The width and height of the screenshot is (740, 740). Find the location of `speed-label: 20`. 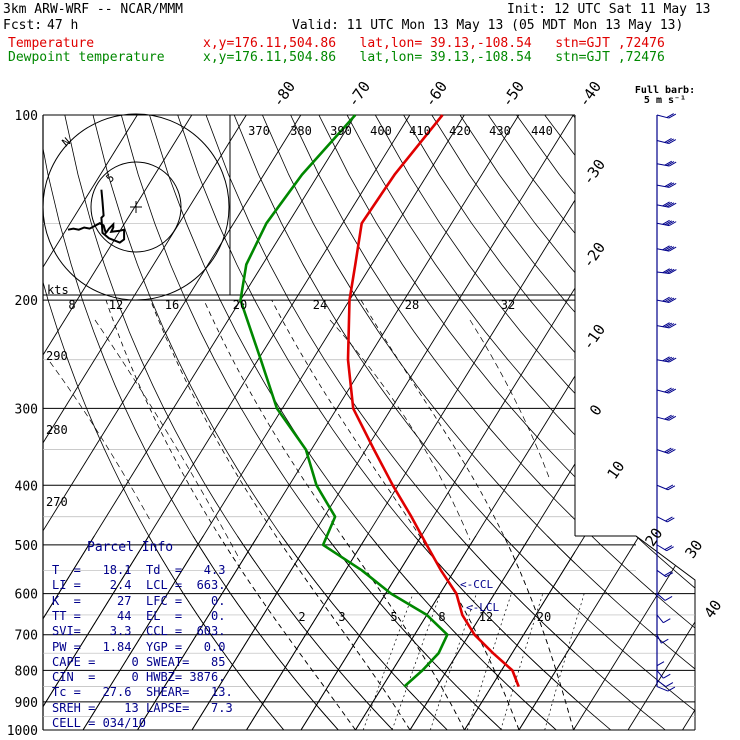

speed-label: 20 is located at coordinates (240, 305).